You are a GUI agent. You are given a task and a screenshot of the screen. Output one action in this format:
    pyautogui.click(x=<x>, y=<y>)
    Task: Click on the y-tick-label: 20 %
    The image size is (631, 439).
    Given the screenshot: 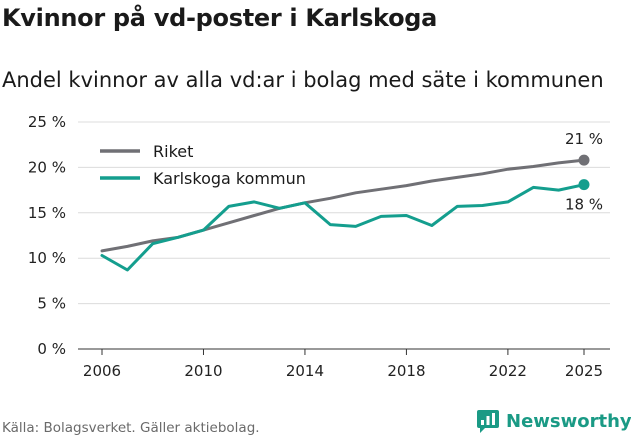 What is the action you would take?
    pyautogui.click(x=47, y=167)
    